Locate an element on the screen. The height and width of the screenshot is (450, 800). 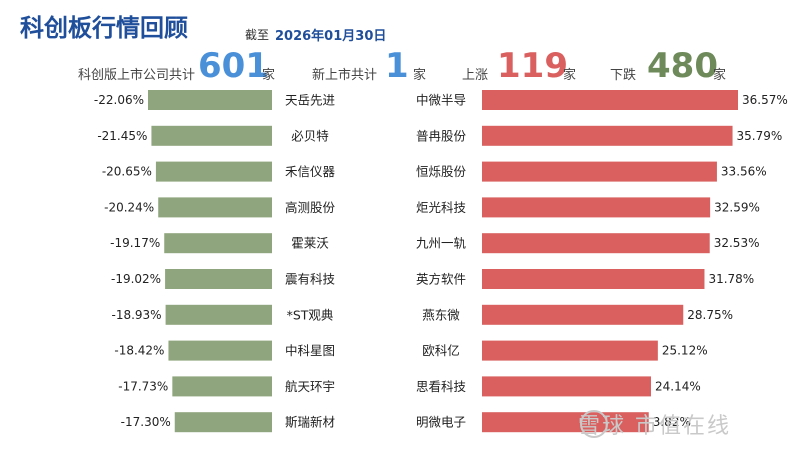
gainer-name-label: 普冉股份 is located at coordinates (441, 135).